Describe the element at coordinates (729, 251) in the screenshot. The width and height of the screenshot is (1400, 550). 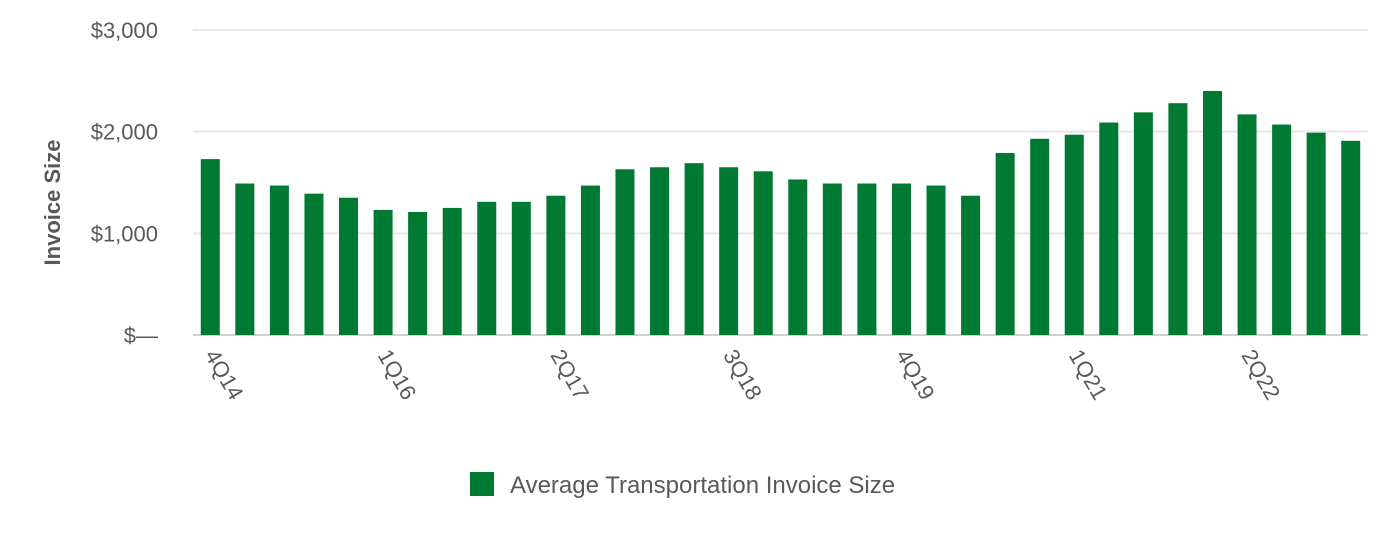
I see `bar-3Q18` at that location.